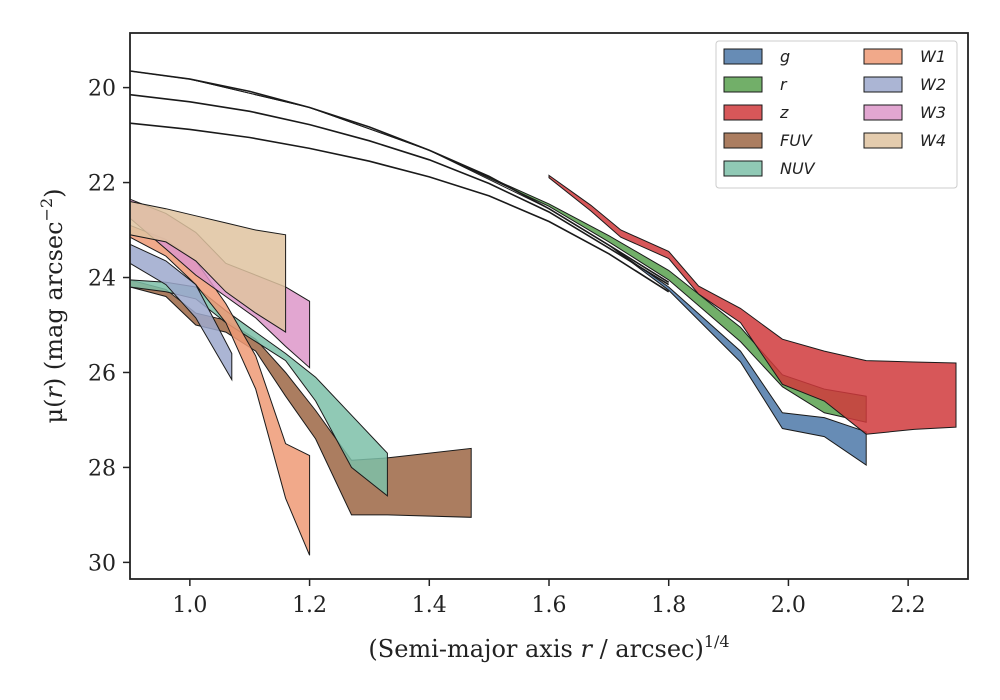 This screenshot has height=700, width=1000. I want to click on y-tick-label: 22, so click(102, 184).